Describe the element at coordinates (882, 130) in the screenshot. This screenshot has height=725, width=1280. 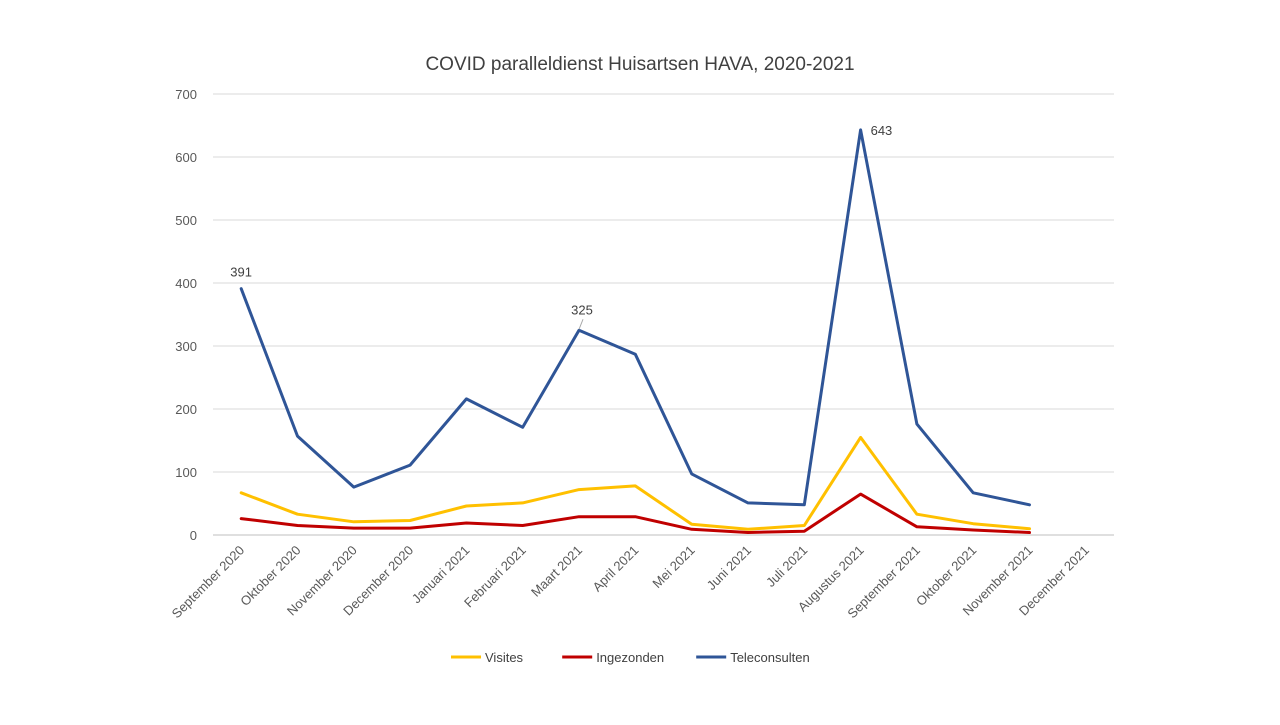
I see `data-label: 643` at that location.